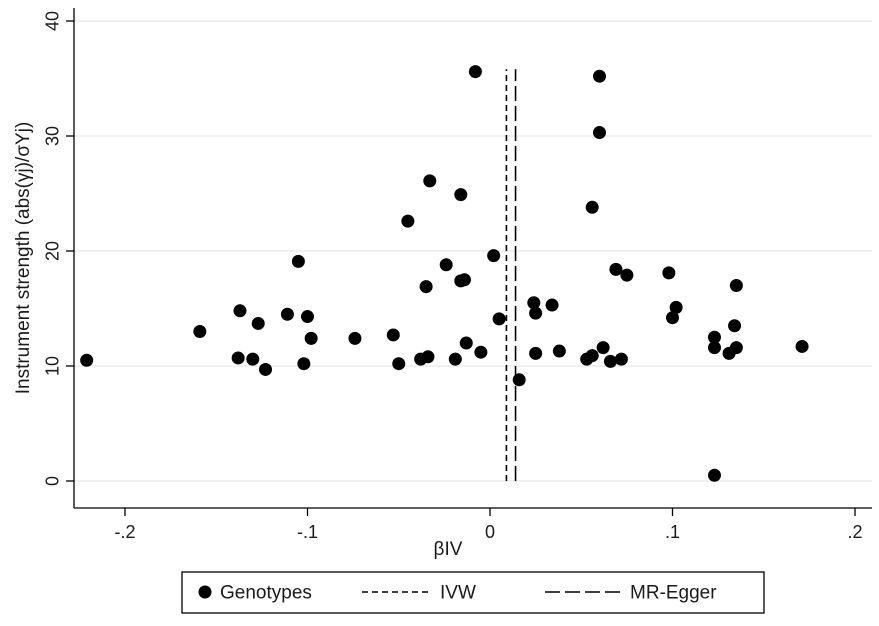 This screenshot has height=626, width=879. I want to click on y-tick-label: 30, so click(52, 136).